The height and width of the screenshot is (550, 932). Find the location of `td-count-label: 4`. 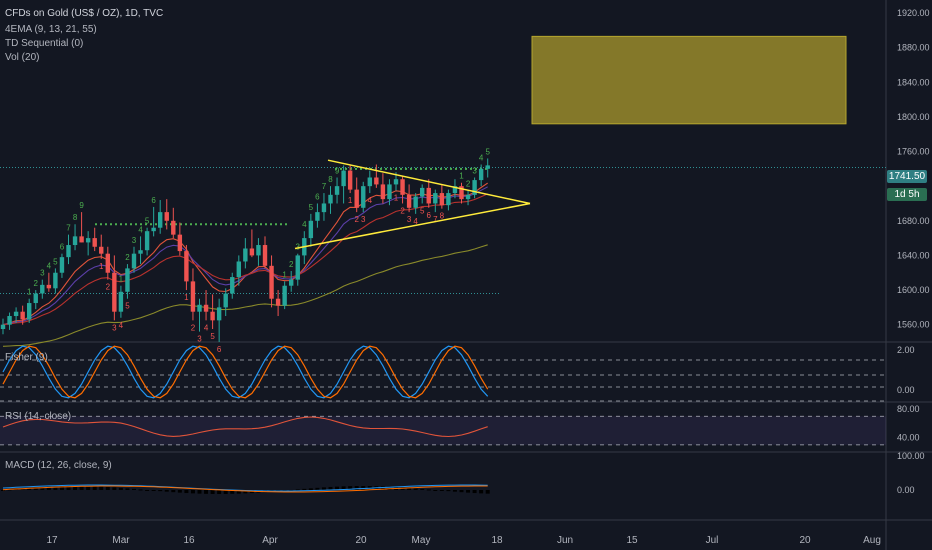

td-count-label: 4 is located at coordinates (370, 200).